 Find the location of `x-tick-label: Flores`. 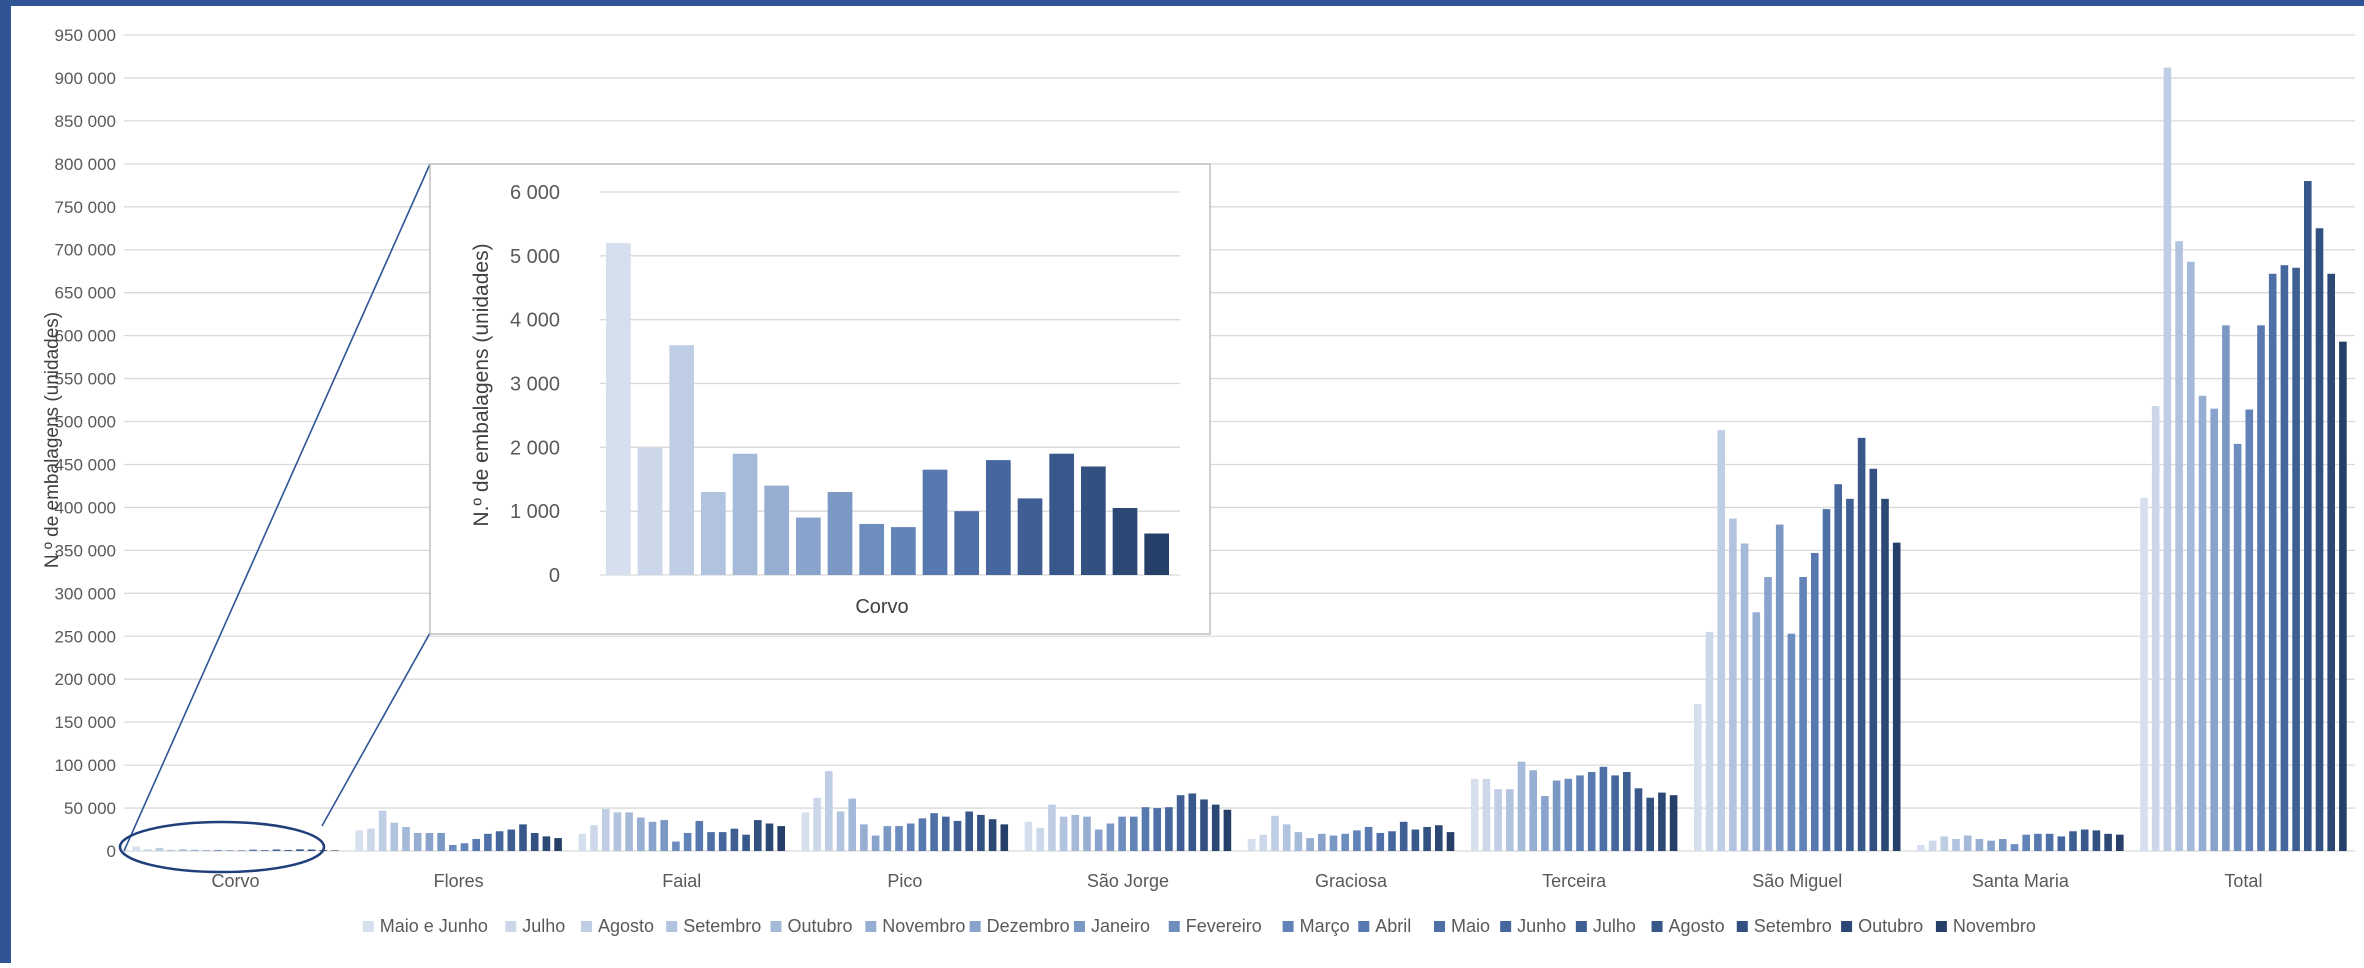

x-tick-label: Flores is located at coordinates (459, 881).